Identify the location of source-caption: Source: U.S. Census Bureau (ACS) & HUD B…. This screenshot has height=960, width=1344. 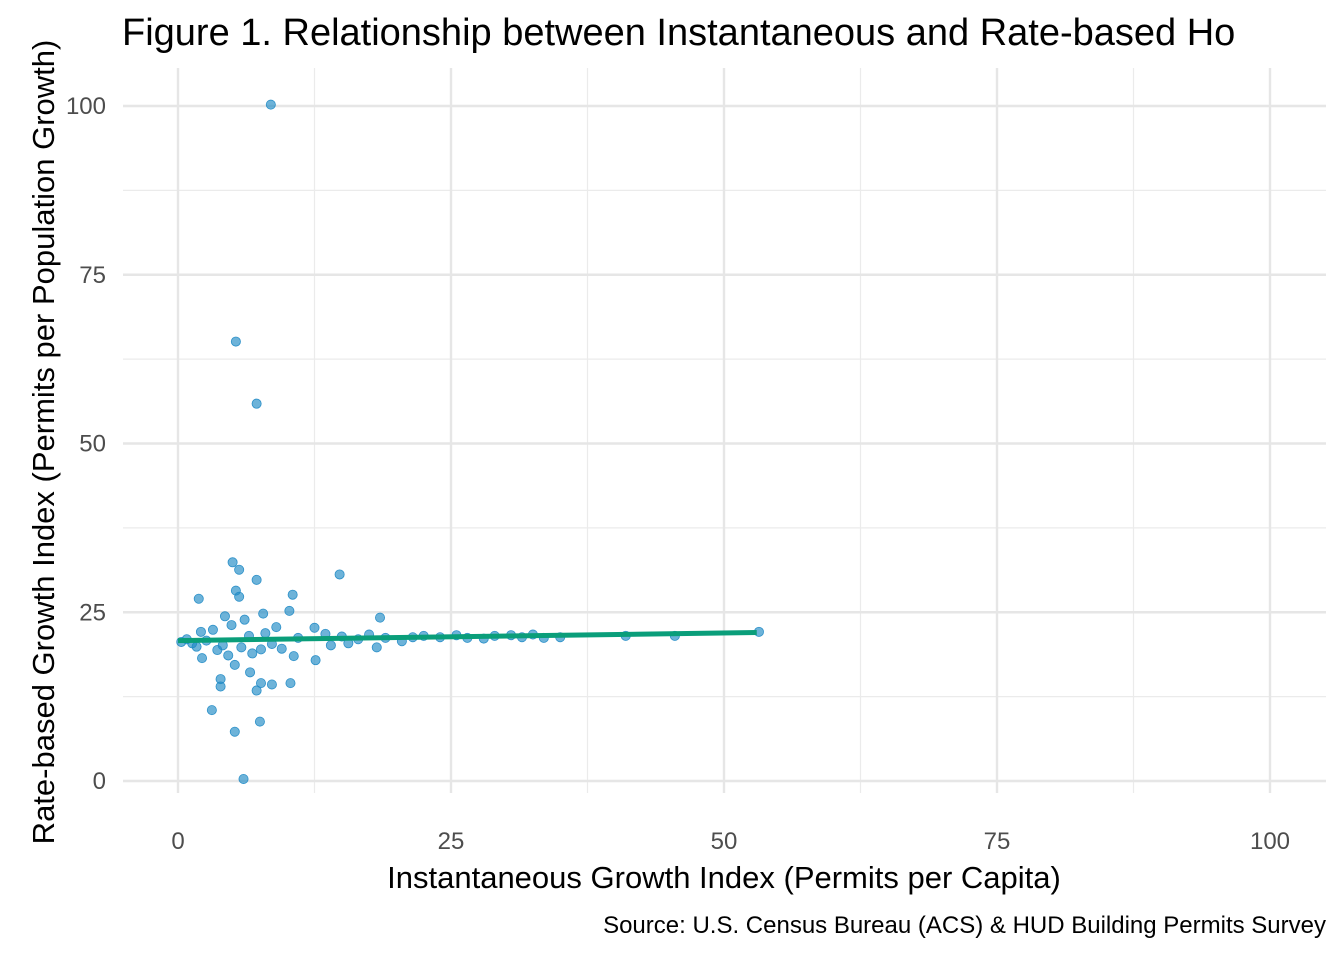
(964, 925).